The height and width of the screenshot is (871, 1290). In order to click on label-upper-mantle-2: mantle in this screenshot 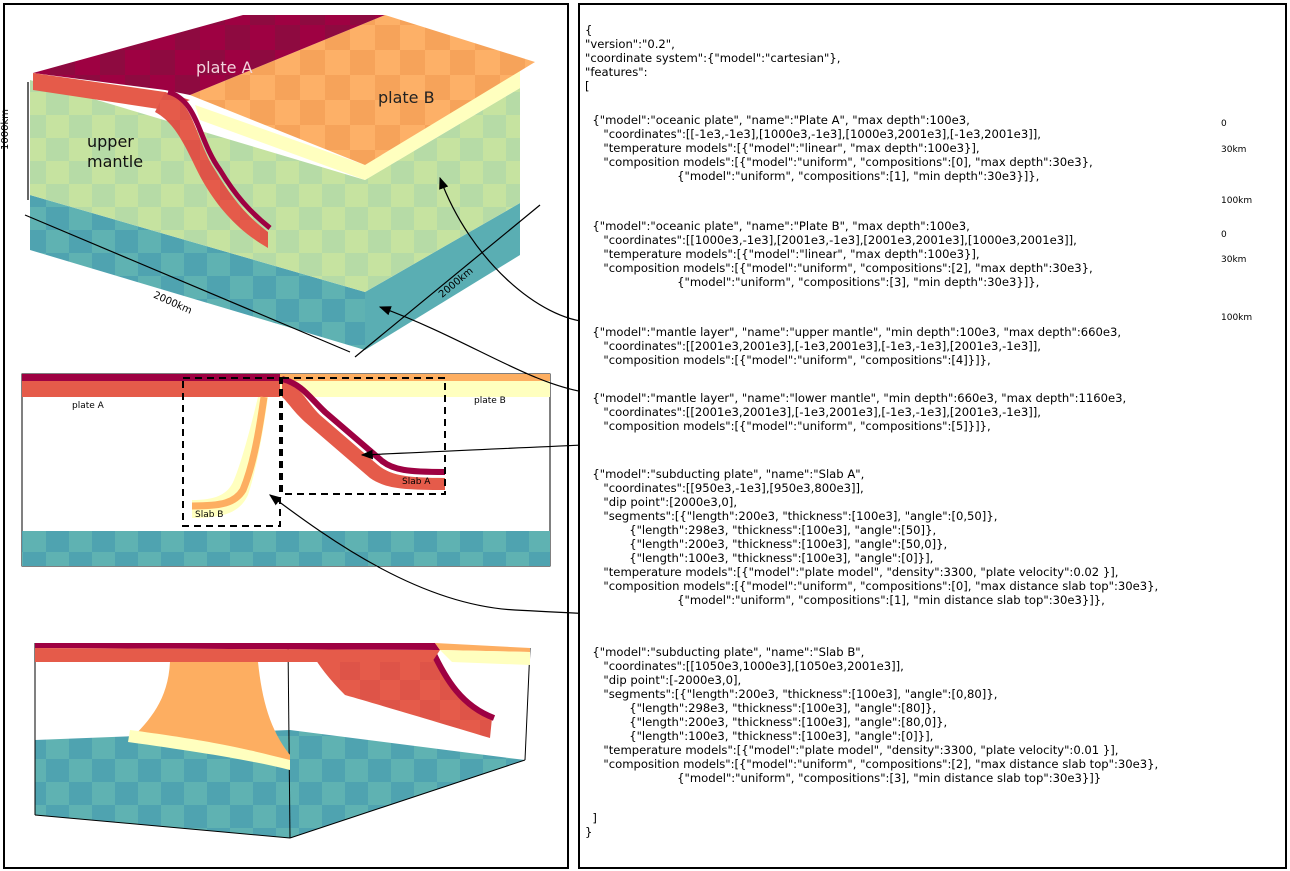, I will do `click(115, 161)`.